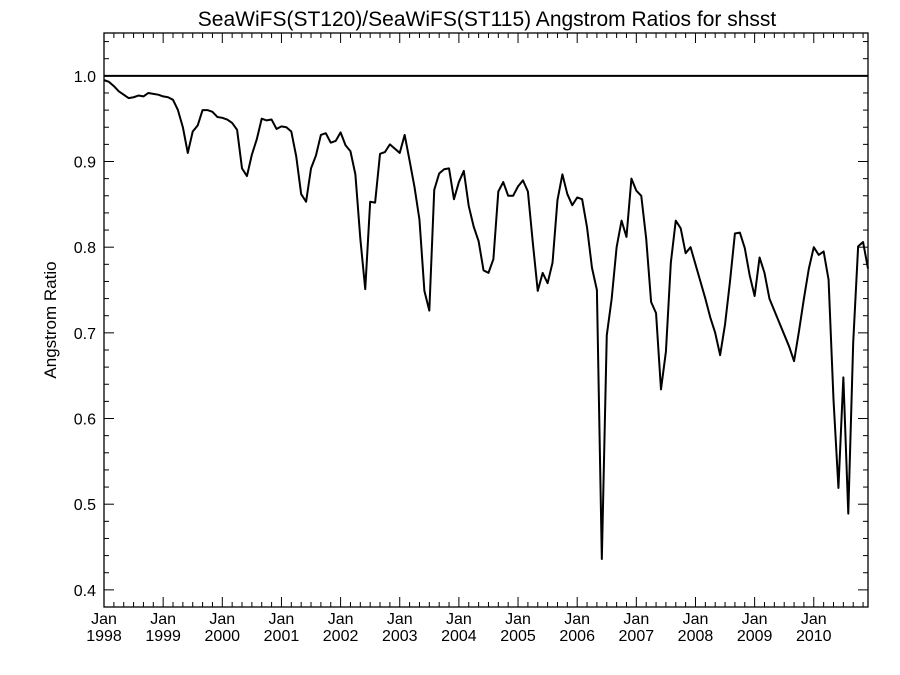 The width and height of the screenshot is (900, 675). I want to click on x-tick-label-year: 2003, so click(400, 636).